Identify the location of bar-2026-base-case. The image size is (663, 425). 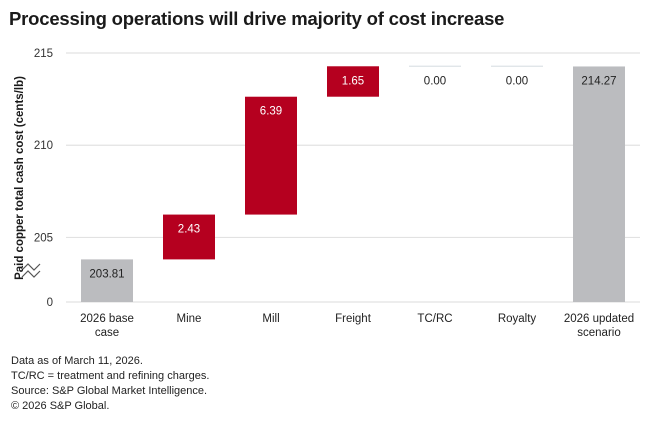
(107, 280).